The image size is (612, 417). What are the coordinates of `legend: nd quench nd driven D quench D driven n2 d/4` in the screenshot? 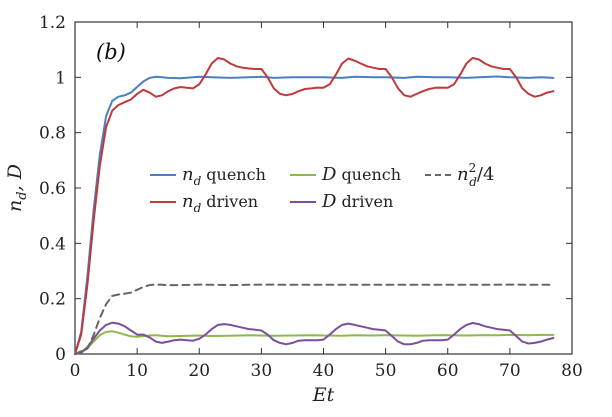 It's located at (322, 188).